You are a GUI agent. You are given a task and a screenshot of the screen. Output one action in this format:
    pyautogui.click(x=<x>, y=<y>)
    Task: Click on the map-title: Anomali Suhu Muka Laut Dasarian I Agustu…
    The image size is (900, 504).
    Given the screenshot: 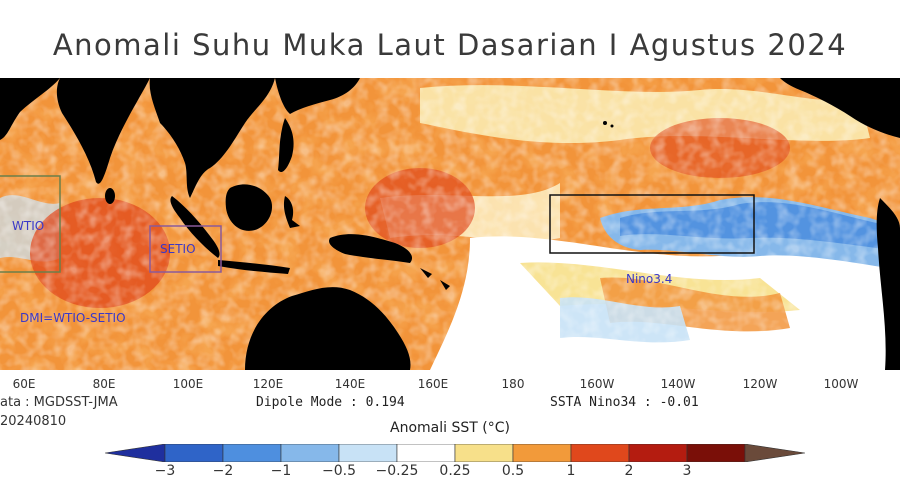 What is the action you would take?
    pyautogui.click(x=450, y=45)
    